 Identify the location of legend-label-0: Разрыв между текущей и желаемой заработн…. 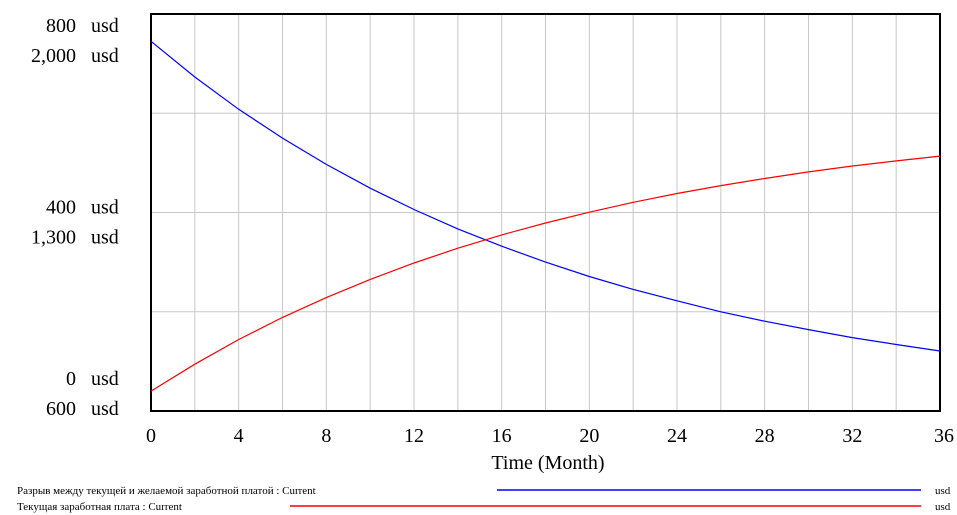
(166, 491).